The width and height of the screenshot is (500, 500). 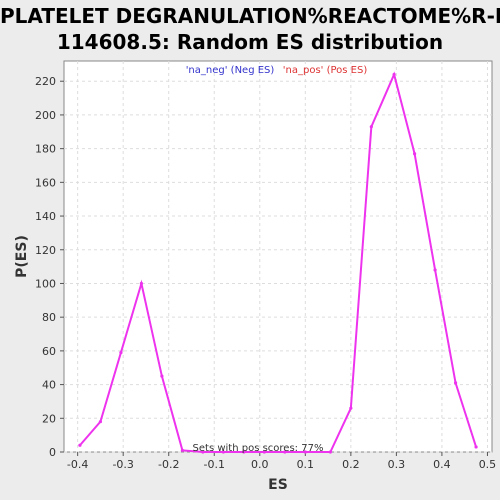 I want to click on y-tick-label: 100, so click(x=45, y=283).